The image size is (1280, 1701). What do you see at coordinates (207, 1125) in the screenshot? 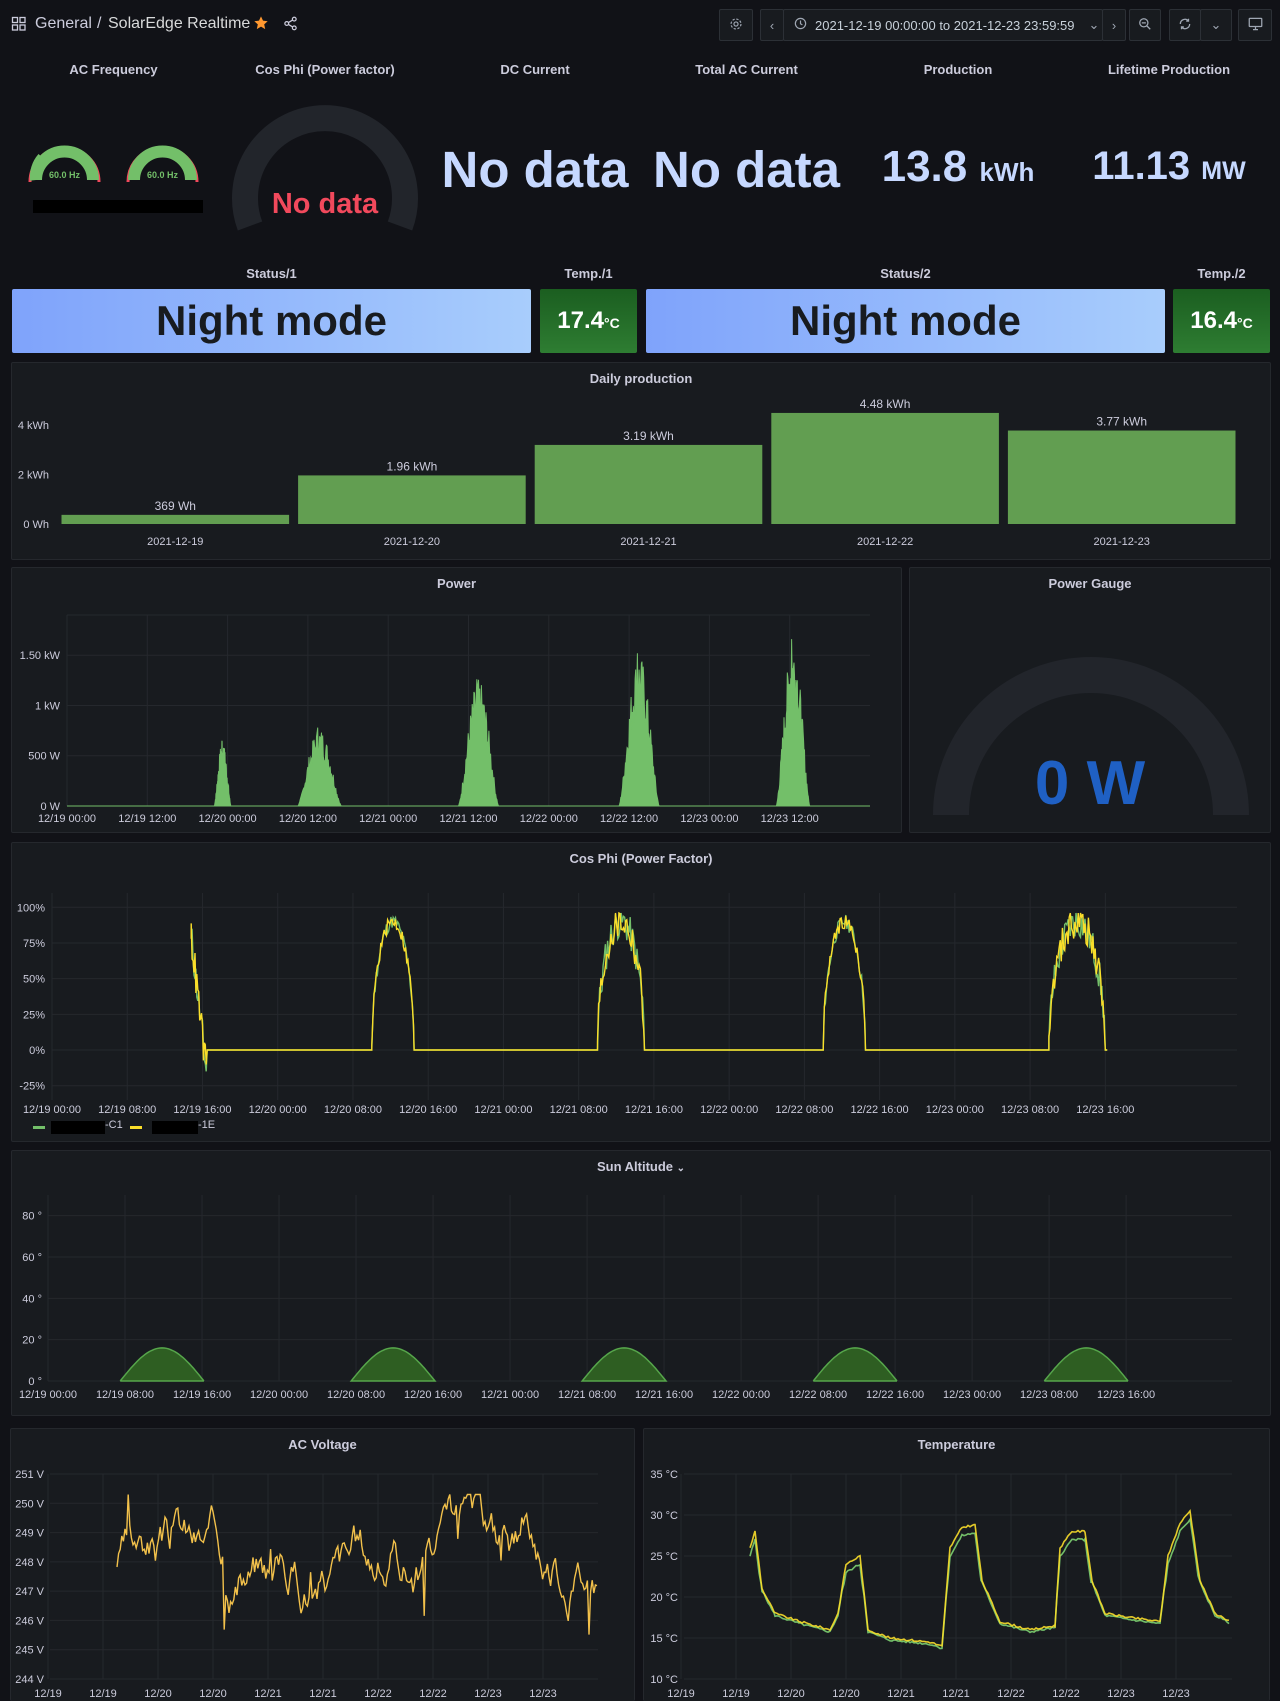
I see `legend-label-1e: -1E` at bounding box center [207, 1125].